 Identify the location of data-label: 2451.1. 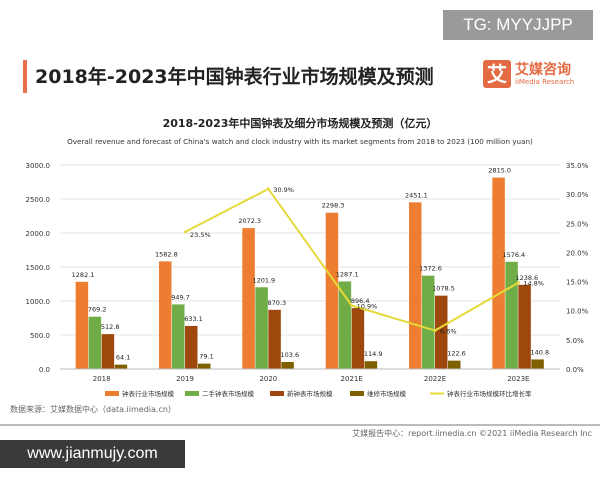
(416, 195).